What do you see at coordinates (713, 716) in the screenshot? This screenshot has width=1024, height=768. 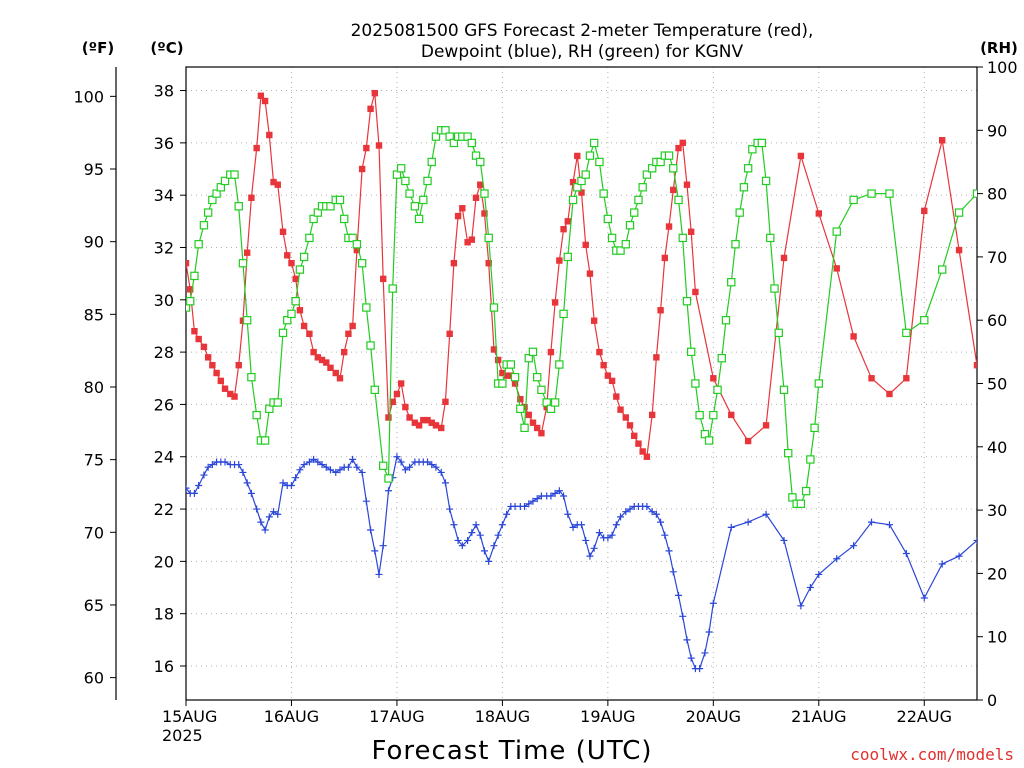 I see `x-tick-label: 20AUG` at bounding box center [713, 716].